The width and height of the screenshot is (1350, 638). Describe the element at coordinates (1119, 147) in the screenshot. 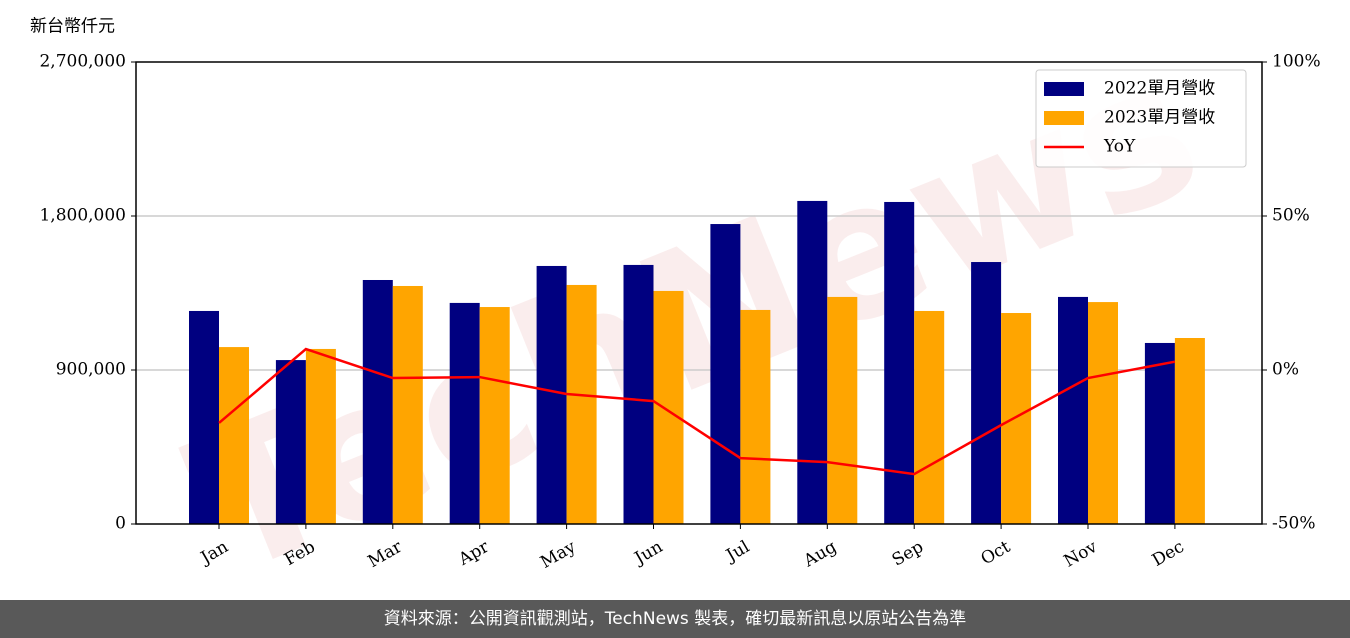

I see `legend-label: YoY` at that location.